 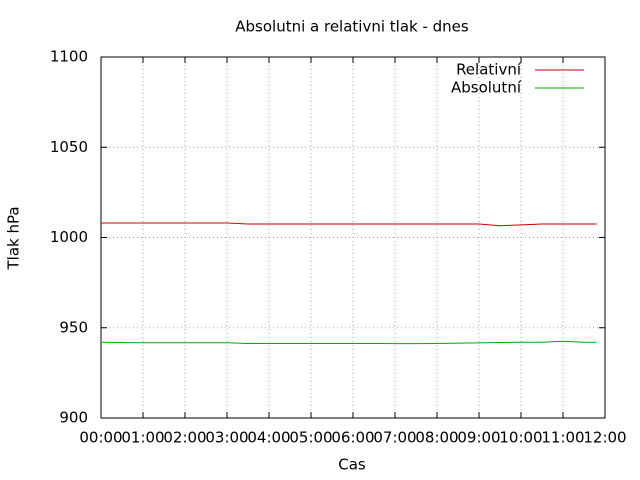 What do you see at coordinates (310, 438) in the screenshot?
I see `x-tick-label: 05:00` at bounding box center [310, 438].